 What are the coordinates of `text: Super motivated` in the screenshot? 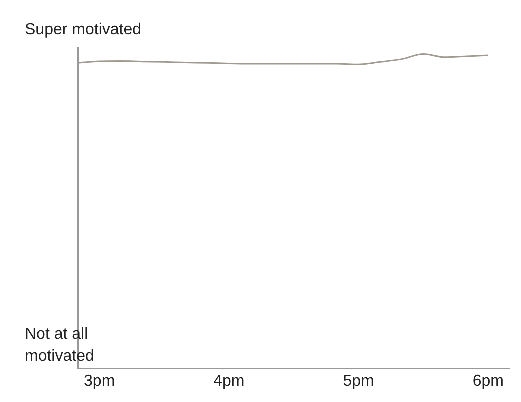 It's located at (83, 29).